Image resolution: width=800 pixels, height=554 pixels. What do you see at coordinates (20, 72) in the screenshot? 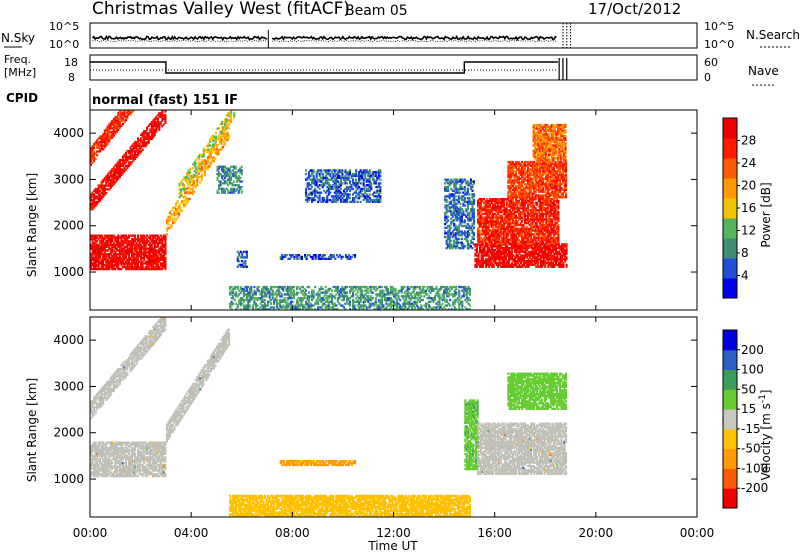
I see `freq-unit-label: [MHz]` at bounding box center [20, 72].